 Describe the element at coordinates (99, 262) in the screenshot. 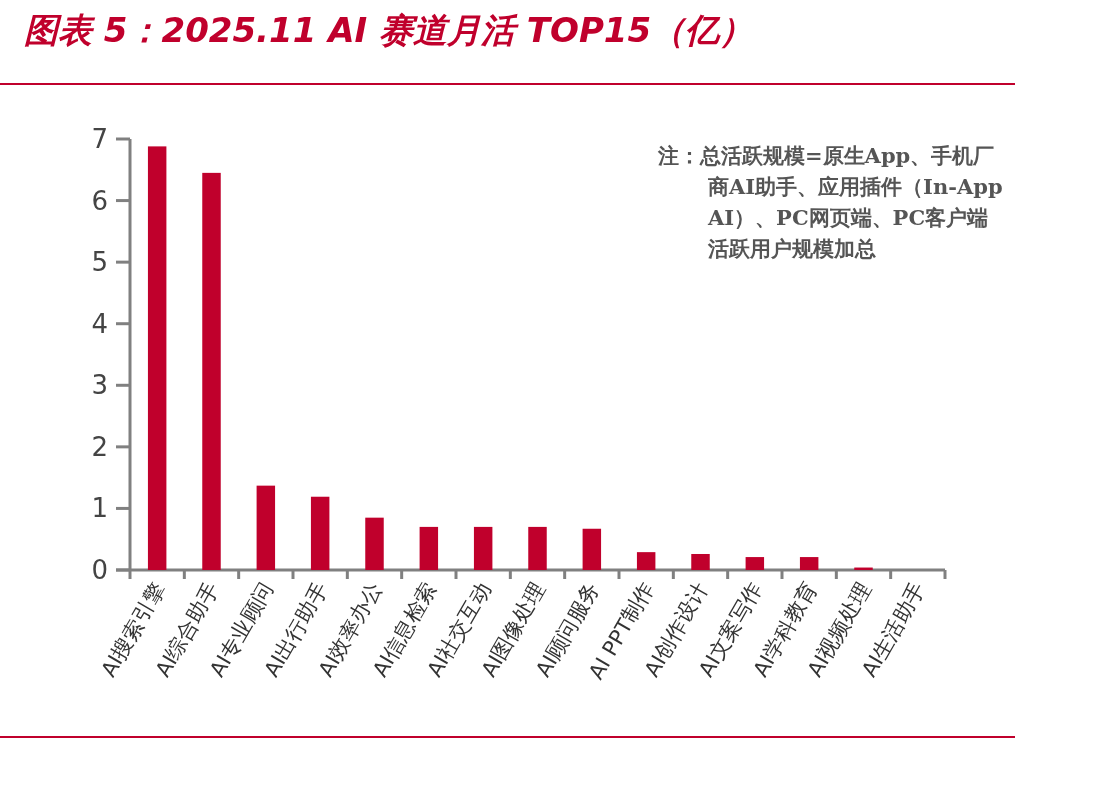

I see `y-tick-label: 5` at that location.